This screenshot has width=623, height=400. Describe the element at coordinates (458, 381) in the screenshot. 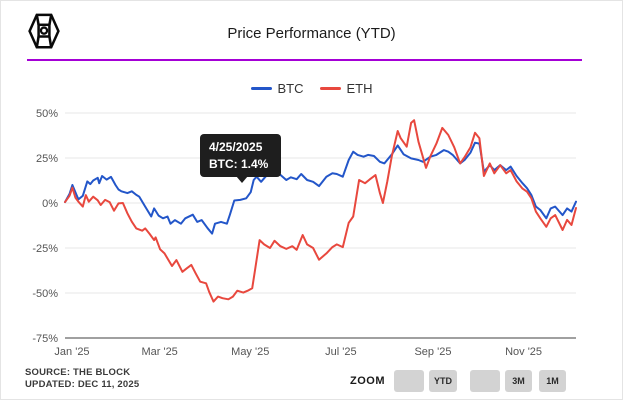

I see `zoom-controls: ZOOM YTD 3M 1M` at that location.